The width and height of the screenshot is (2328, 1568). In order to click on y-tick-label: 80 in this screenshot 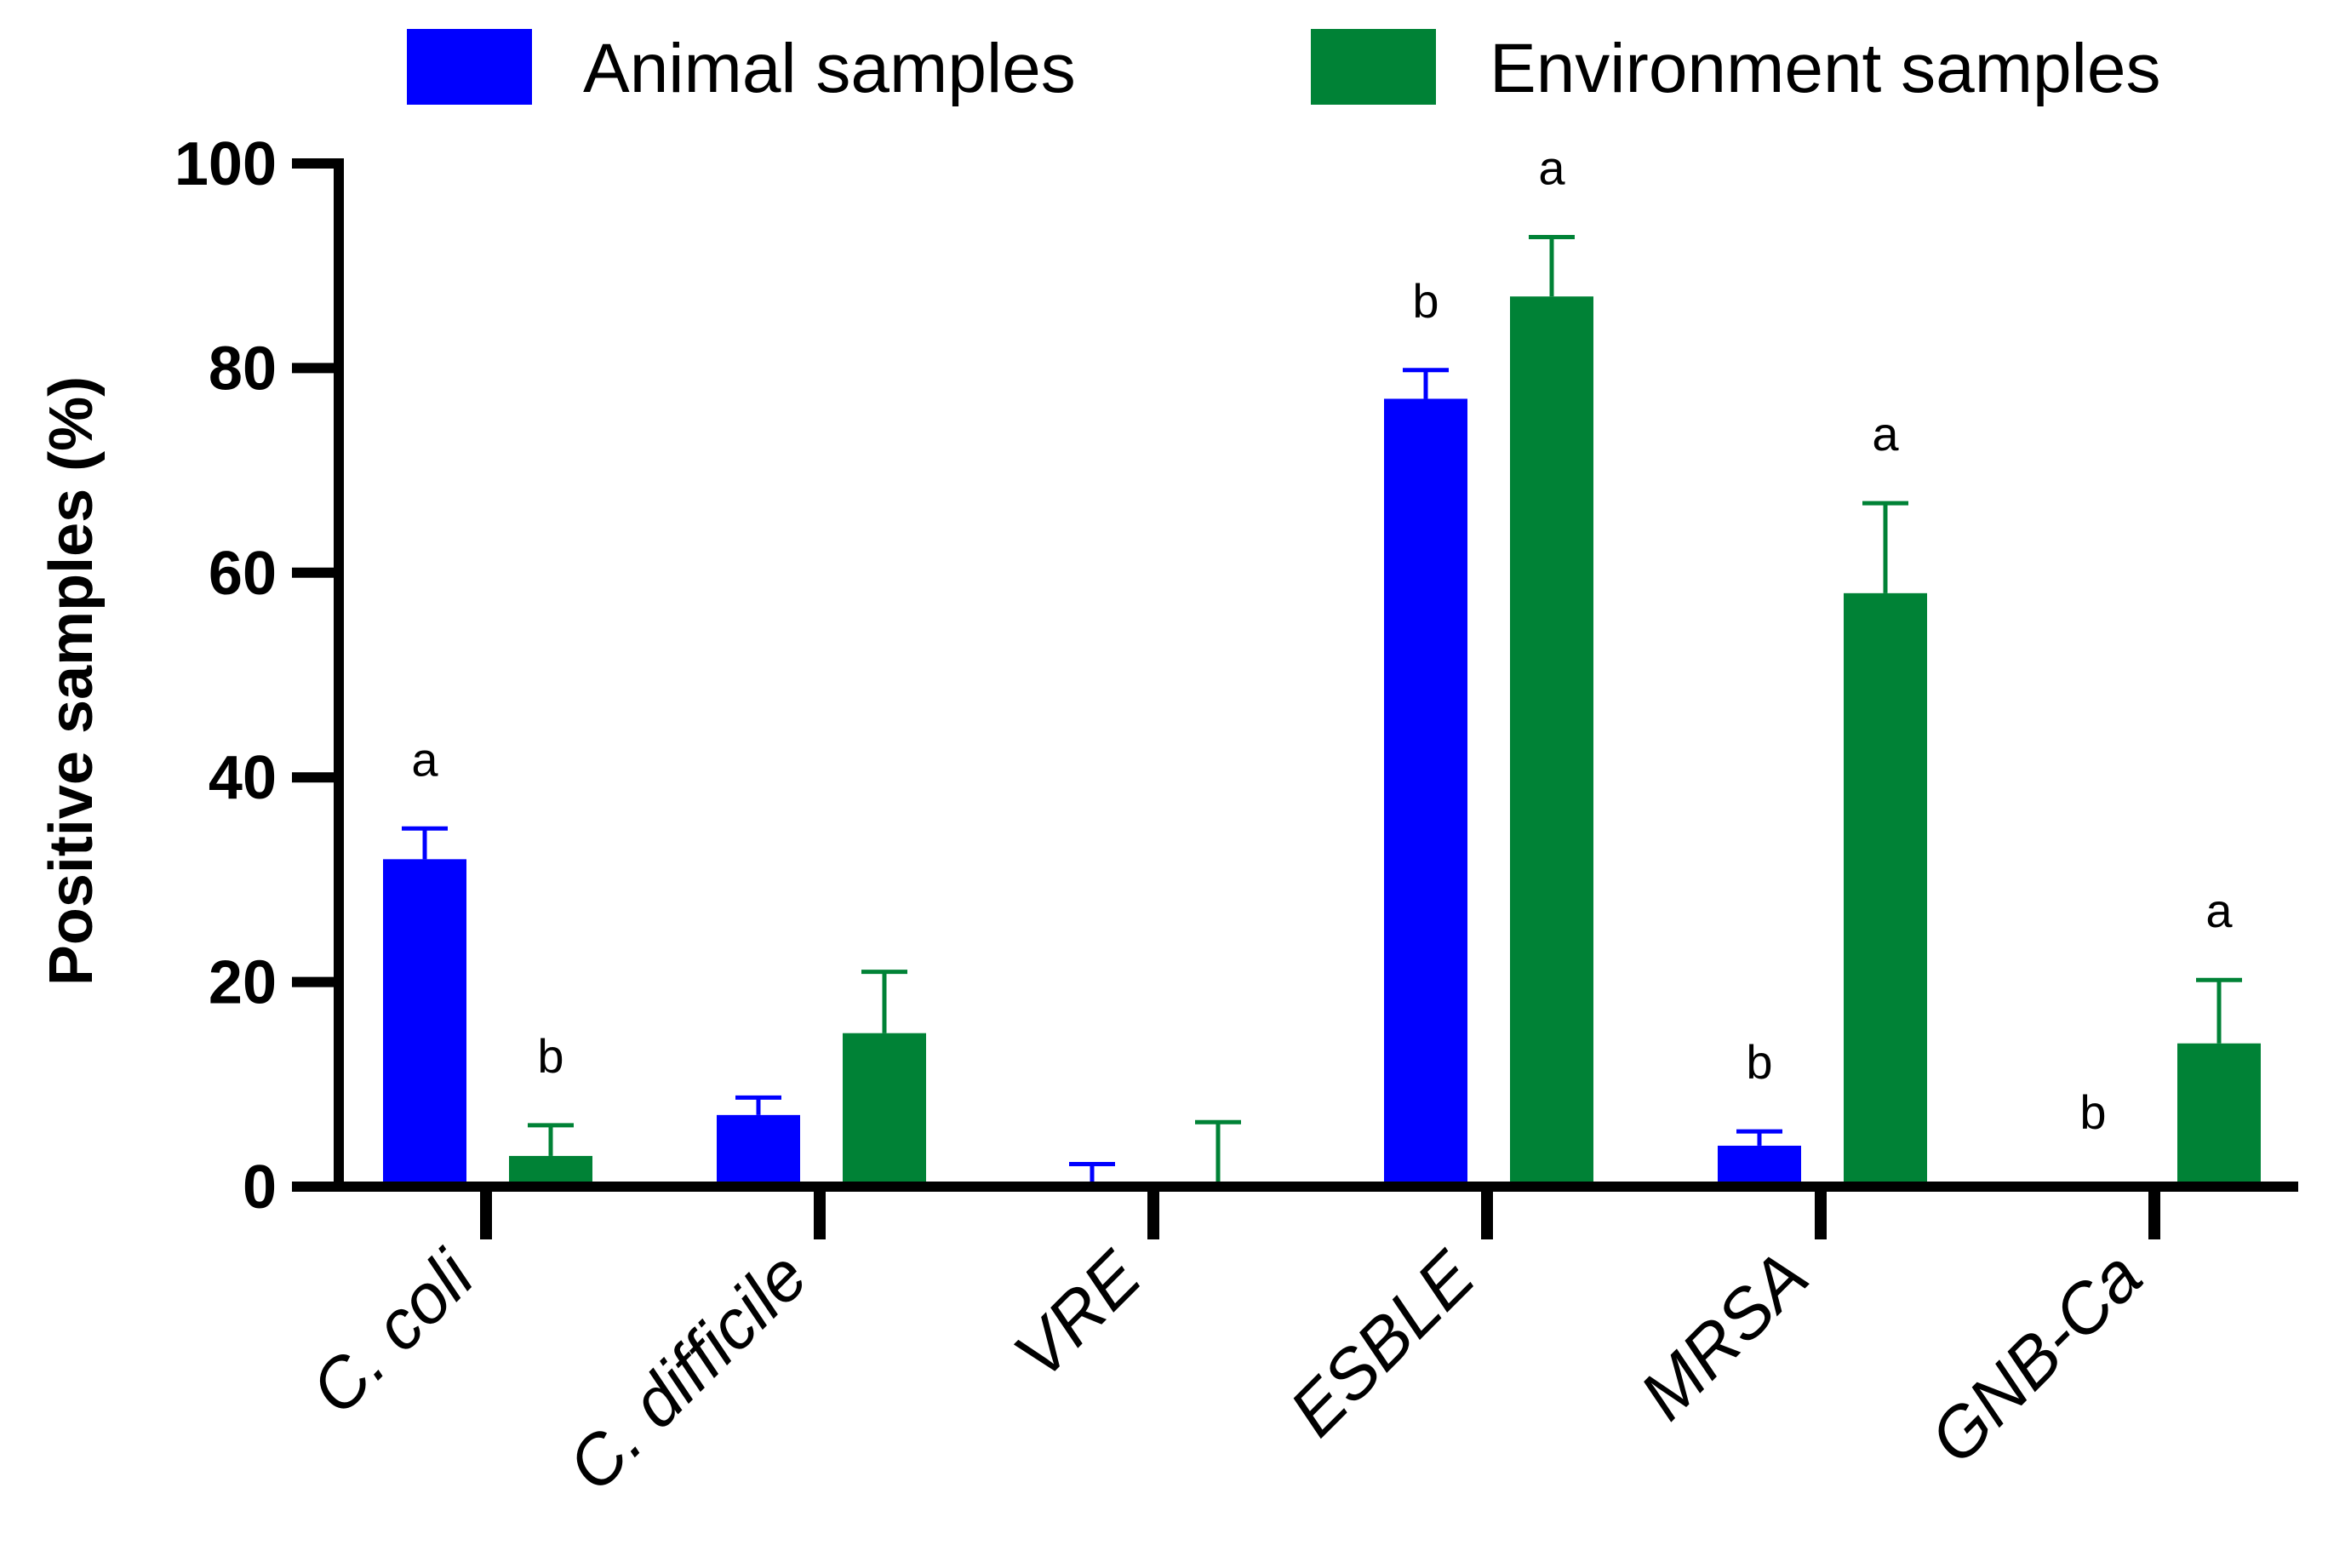, I will do `click(243, 369)`.